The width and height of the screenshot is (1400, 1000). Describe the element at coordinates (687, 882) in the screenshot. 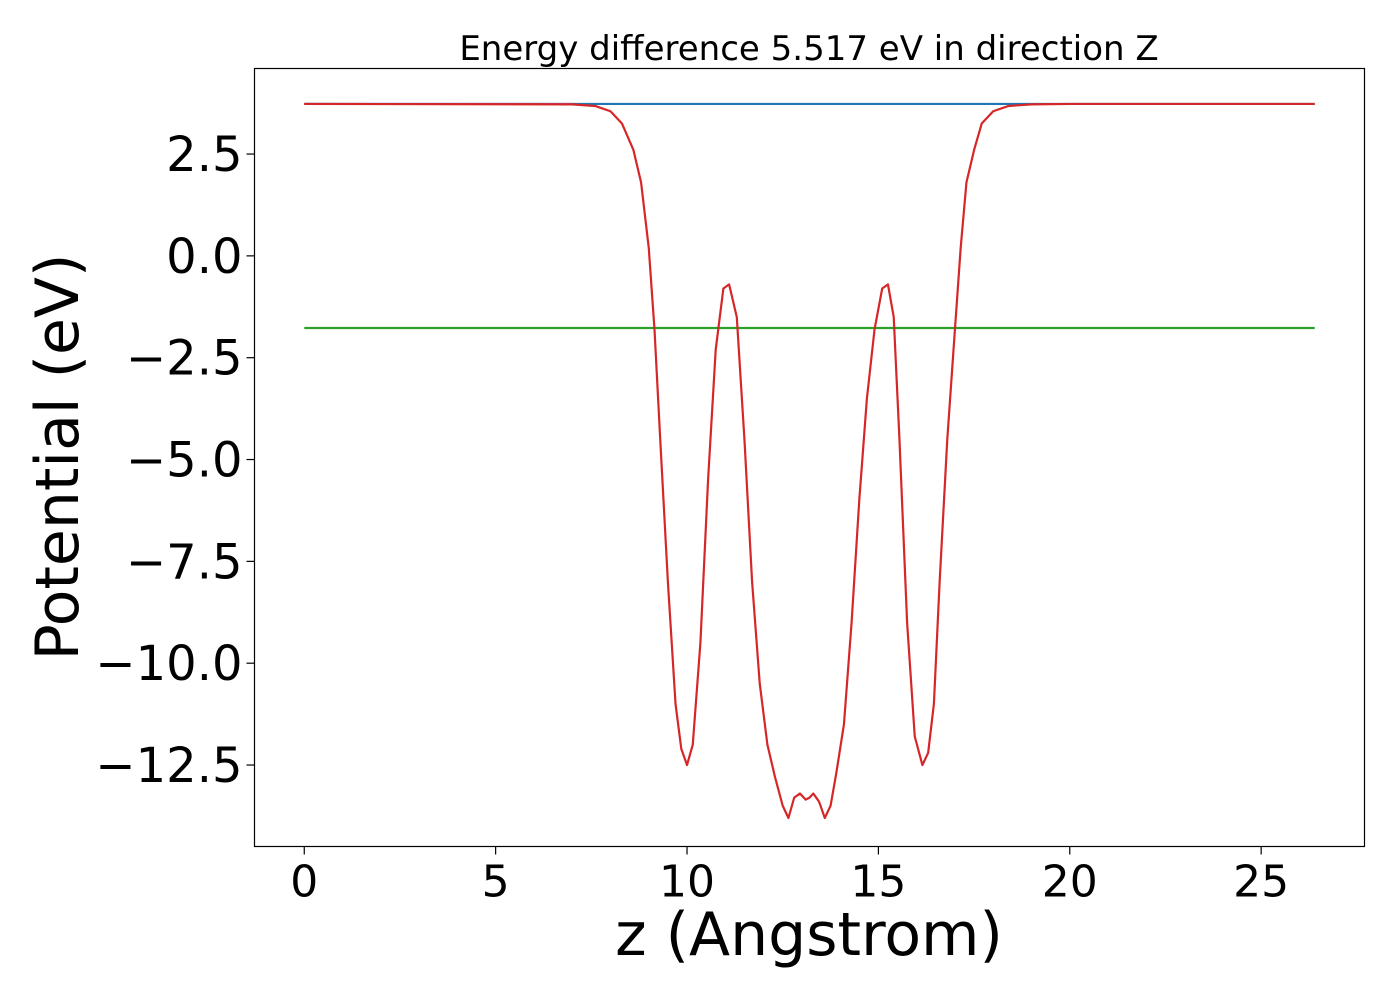

I see `x-tick-label: 10` at that location.